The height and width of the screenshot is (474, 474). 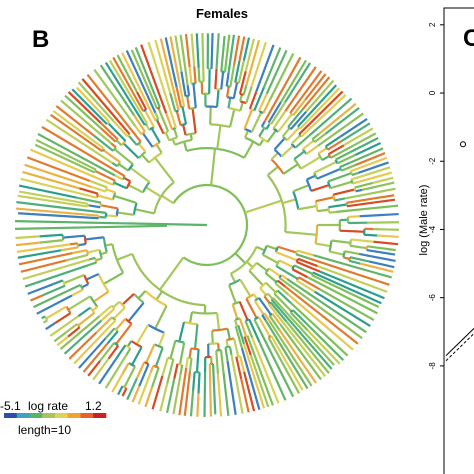 What do you see at coordinates (93, 406) in the screenshot?
I see `legend-max-label: 1.2` at bounding box center [93, 406].